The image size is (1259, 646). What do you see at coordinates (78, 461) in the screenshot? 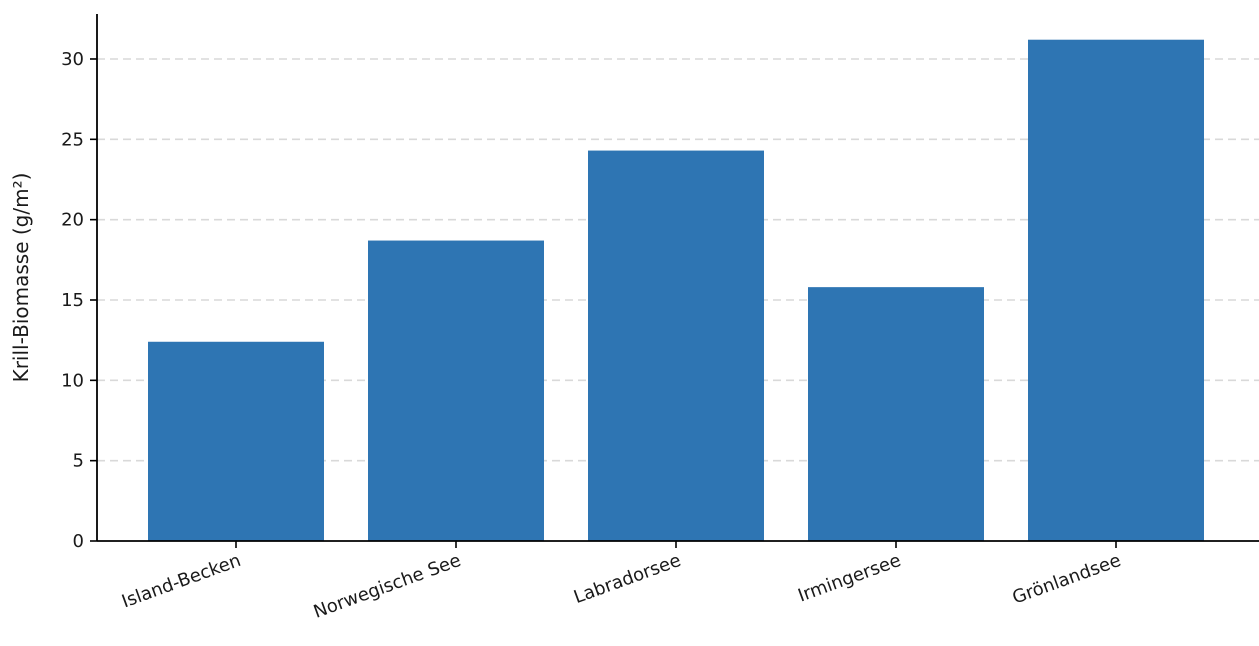
I see `y-tick-label: 5` at bounding box center [78, 461].